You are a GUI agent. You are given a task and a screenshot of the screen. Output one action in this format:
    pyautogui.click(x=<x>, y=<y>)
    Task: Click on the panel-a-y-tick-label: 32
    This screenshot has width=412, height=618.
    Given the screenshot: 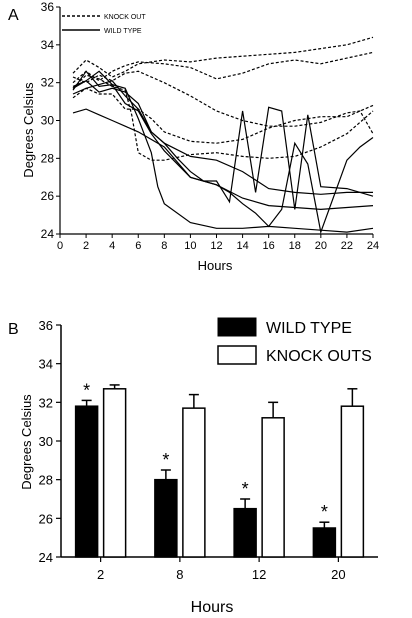 What is the action you would take?
    pyautogui.click(x=48, y=83)
    